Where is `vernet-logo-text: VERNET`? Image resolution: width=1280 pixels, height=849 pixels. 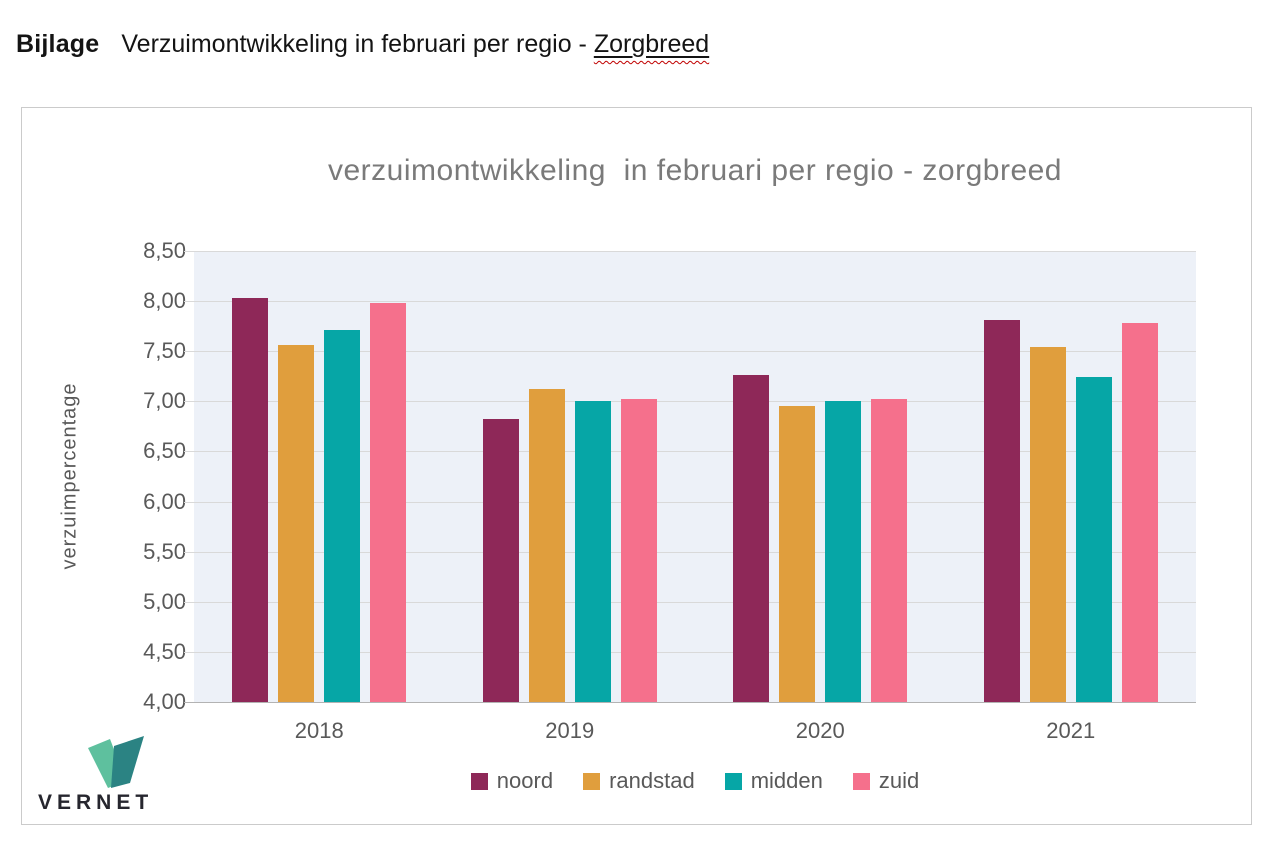
vernet-logo-text: VERNET is located at coordinates (96, 802).